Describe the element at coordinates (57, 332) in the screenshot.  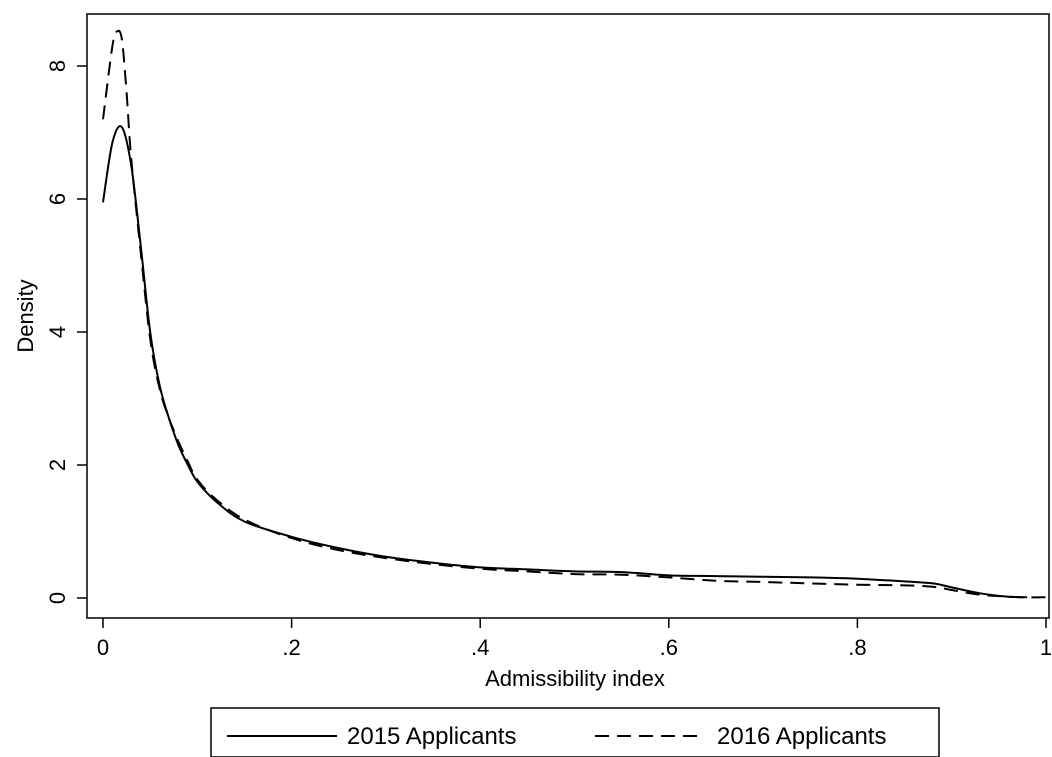
I see `y-tick-label-2: 4` at that location.